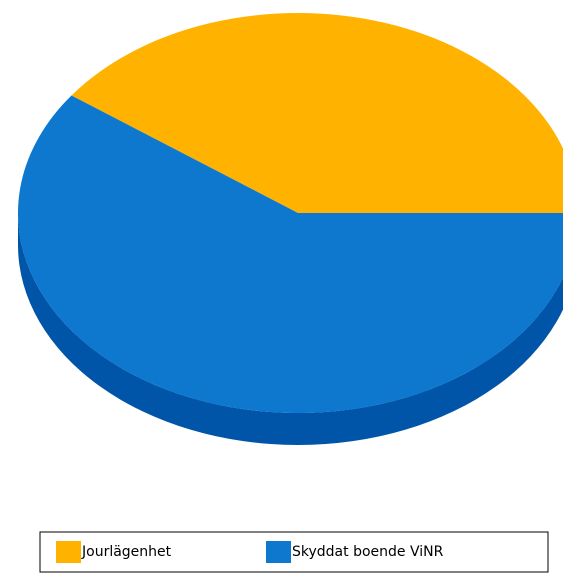 This screenshot has width=563, height=575. What do you see at coordinates (250, 552) in the screenshot?
I see `legend: Jourlägenhet Skyddat boende ViNR` at bounding box center [250, 552].